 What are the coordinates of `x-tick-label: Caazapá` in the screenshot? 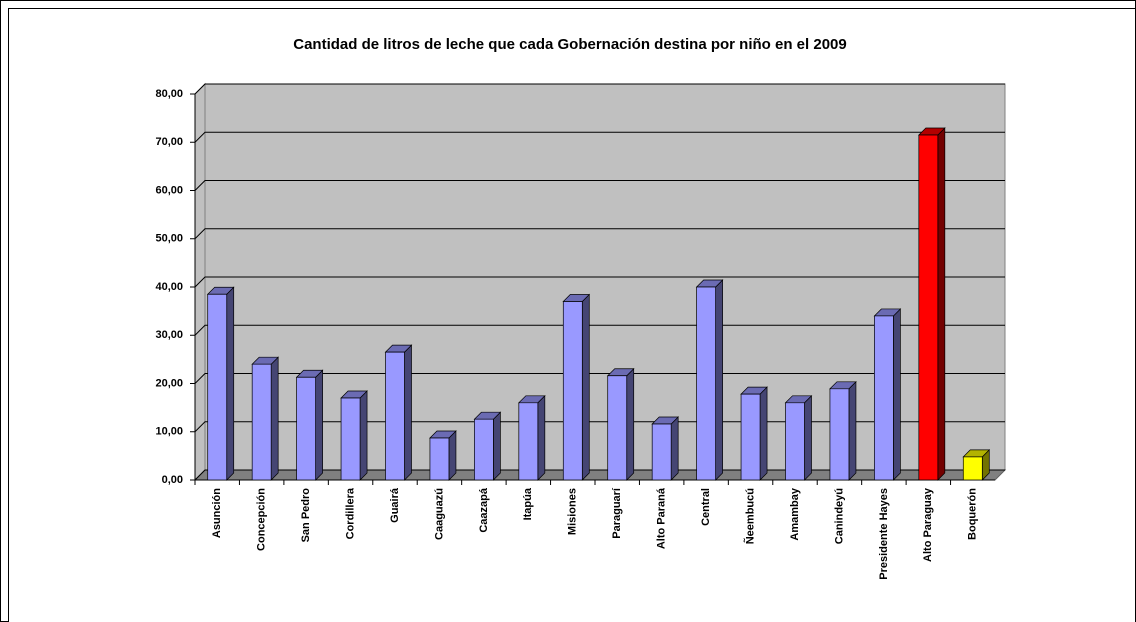 It's located at (484, 510).